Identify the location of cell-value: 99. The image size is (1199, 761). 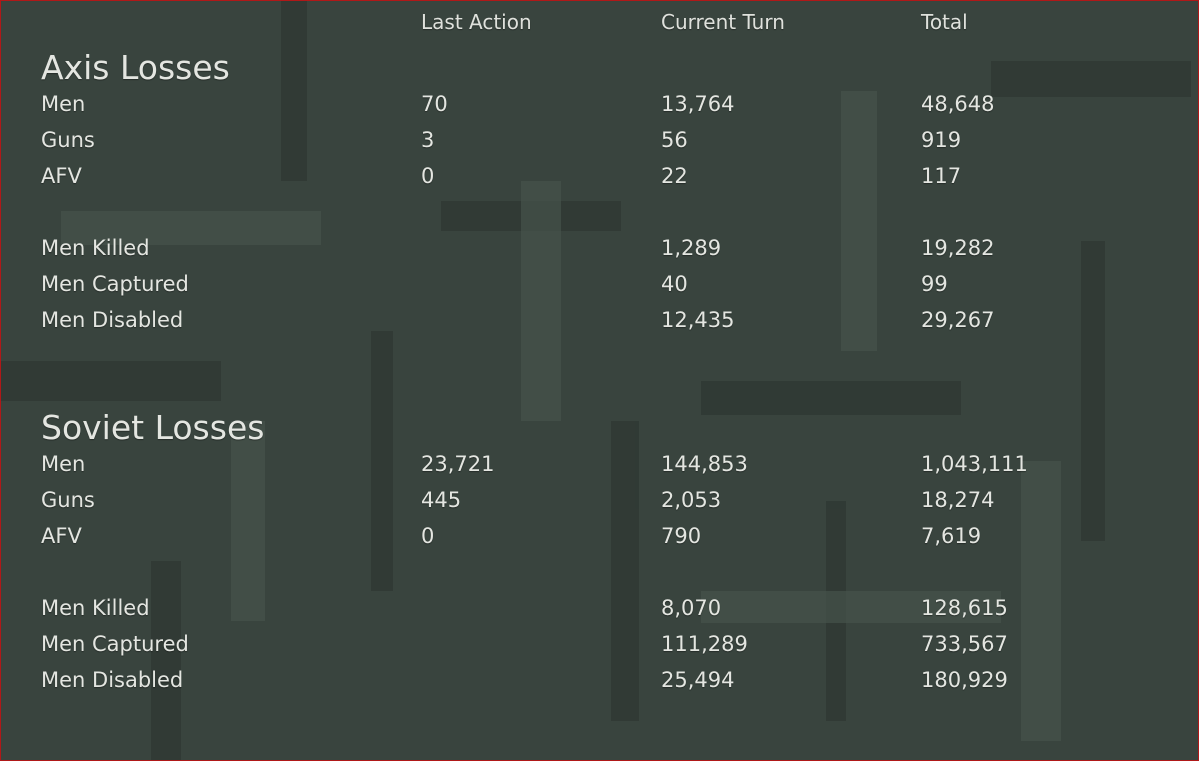
(934, 284).